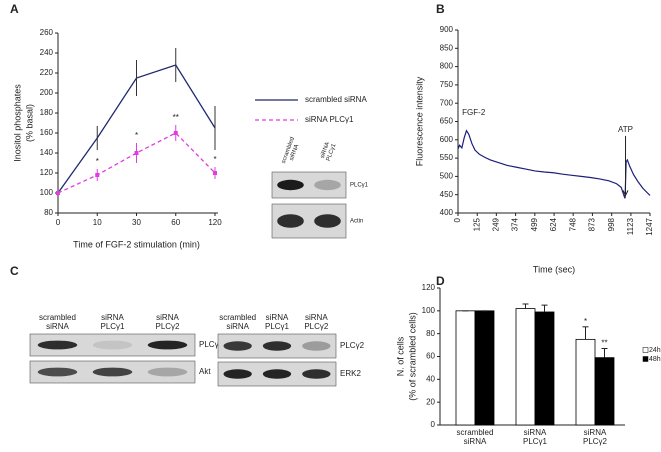  I want to click on legend-label: siRNA PLCγ1, so click(329, 119).